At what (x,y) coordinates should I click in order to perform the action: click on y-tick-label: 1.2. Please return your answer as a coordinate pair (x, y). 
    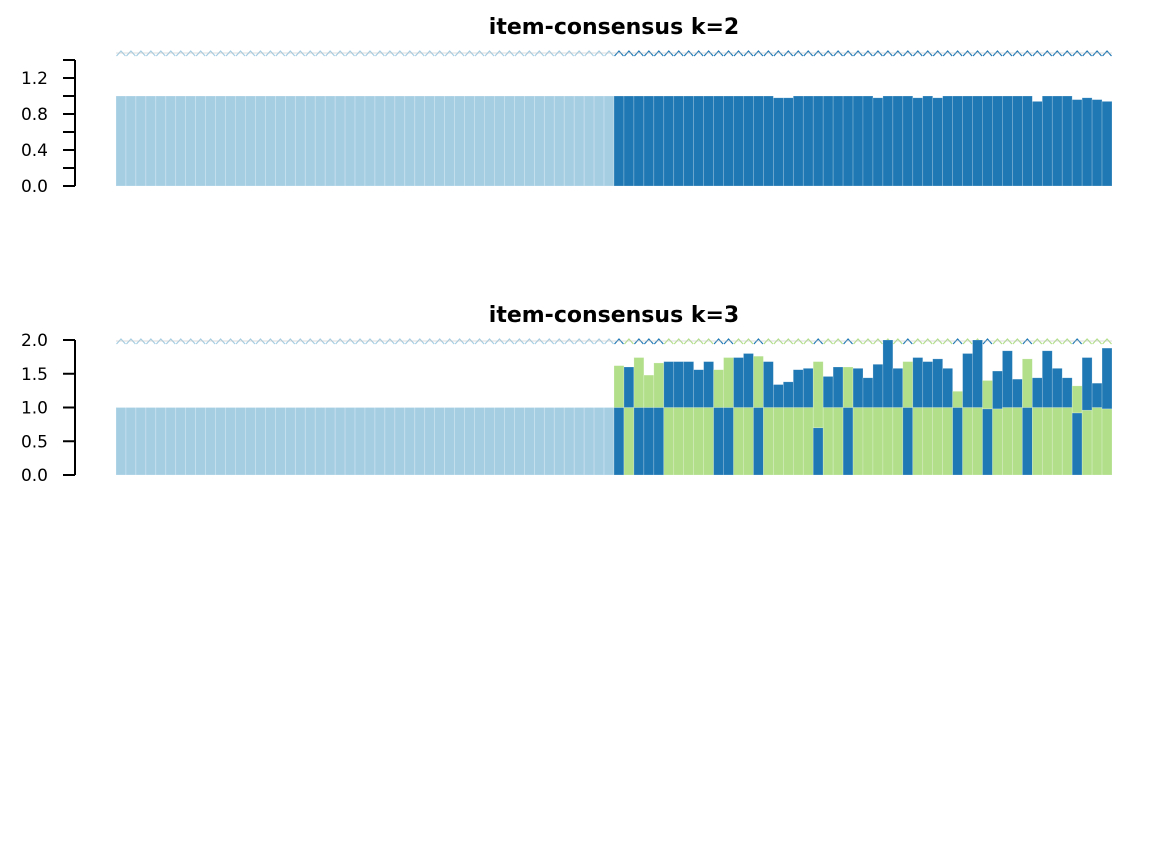
    Looking at the image, I should click on (34, 79).